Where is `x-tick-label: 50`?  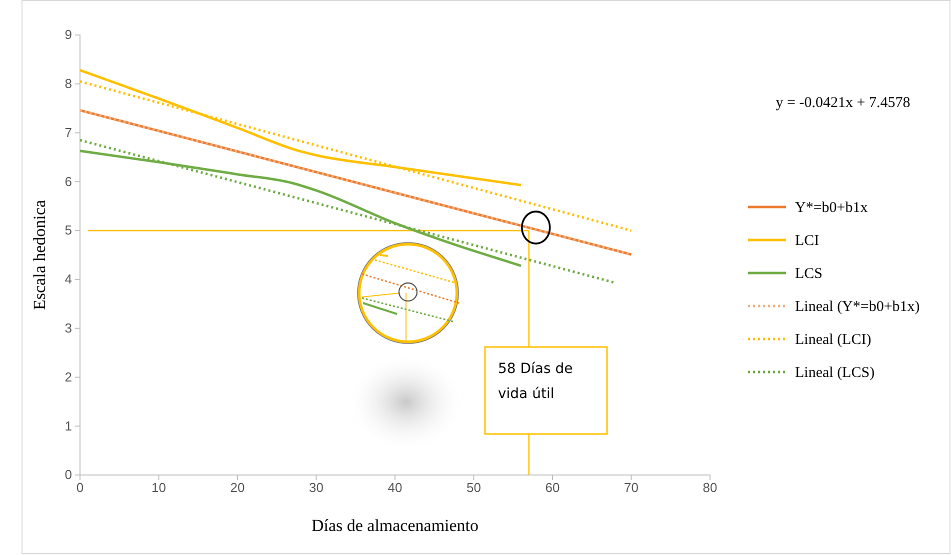
x-tick-label: 50 is located at coordinates (473, 488).